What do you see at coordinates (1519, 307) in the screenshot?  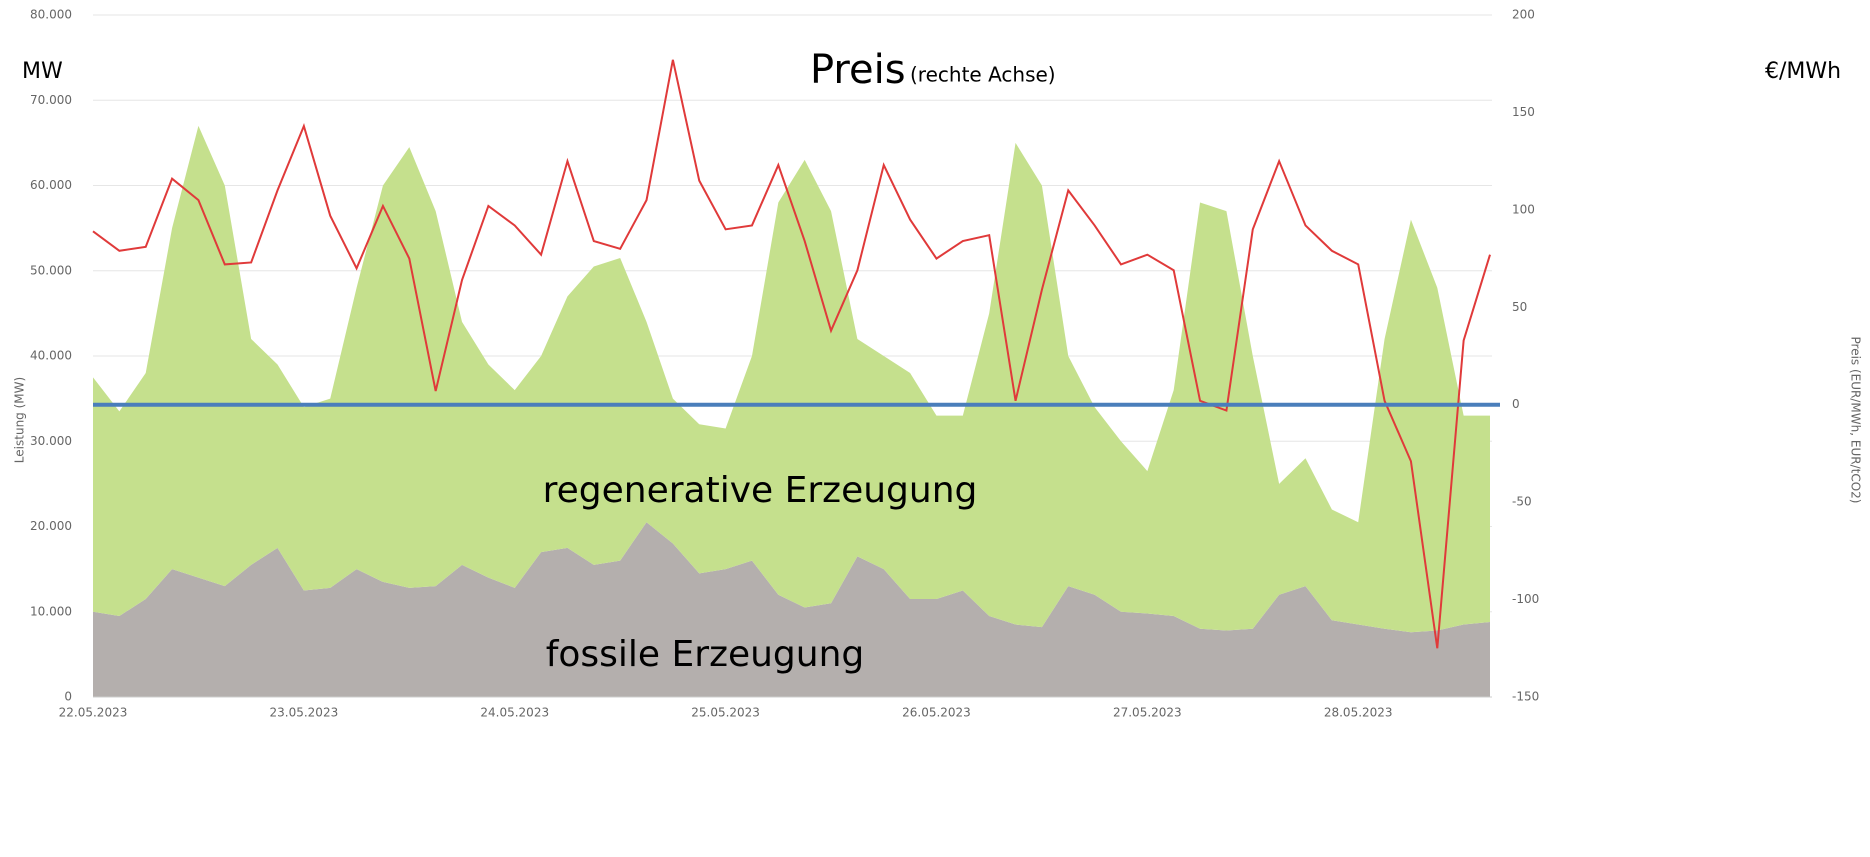 I see `y2-tick-label: 50` at bounding box center [1519, 307].